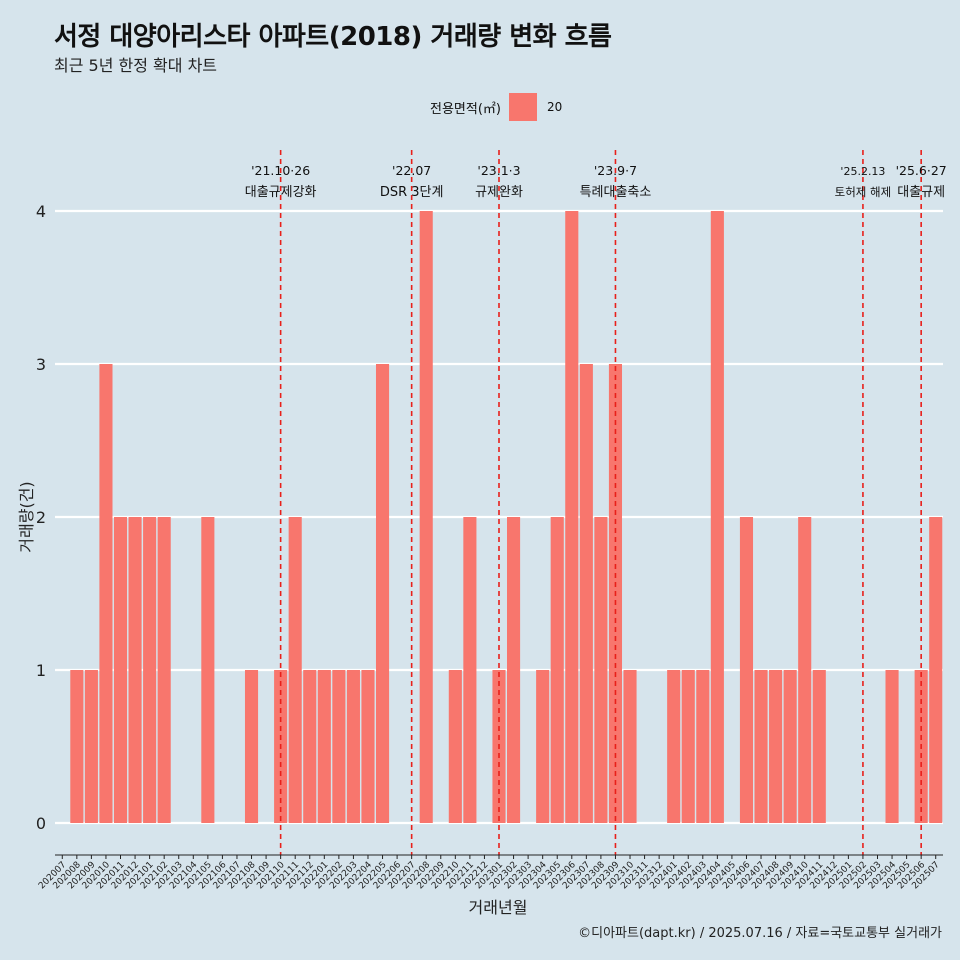  Describe the element at coordinates (411, 170) in the screenshot. I see `event-date: '22.07` at that location.